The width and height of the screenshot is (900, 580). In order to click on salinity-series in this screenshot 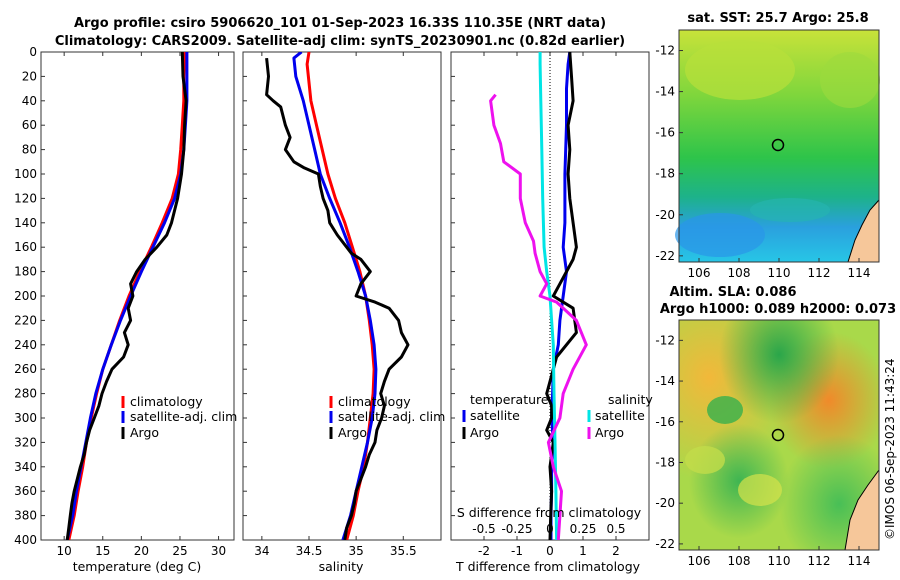, I will do `click(337, 296)`.